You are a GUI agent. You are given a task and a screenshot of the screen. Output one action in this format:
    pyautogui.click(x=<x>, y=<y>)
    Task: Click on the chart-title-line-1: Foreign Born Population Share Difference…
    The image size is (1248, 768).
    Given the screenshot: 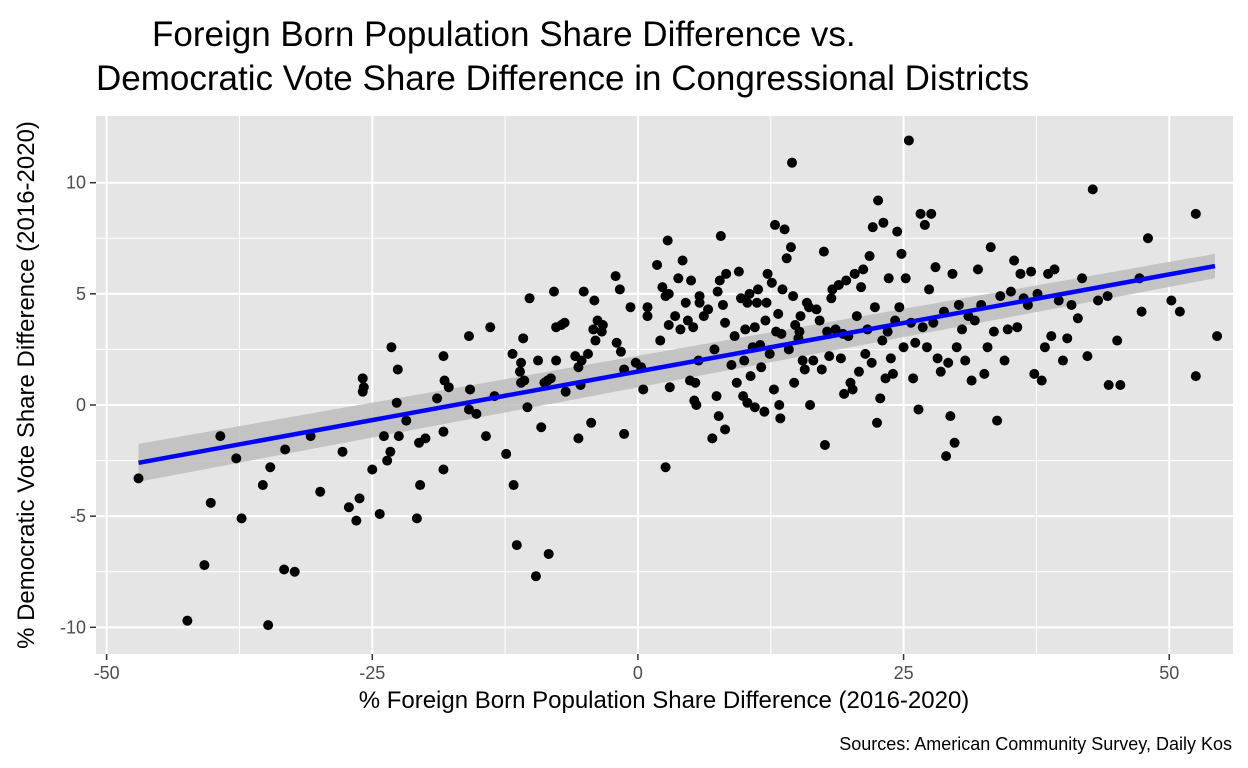 What is the action you would take?
    pyautogui.click(x=504, y=34)
    